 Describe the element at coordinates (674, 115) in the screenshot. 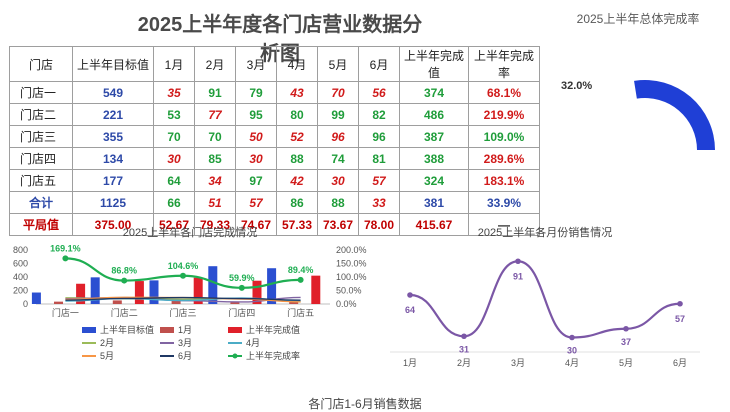

I see `gauge-arc` at that location.